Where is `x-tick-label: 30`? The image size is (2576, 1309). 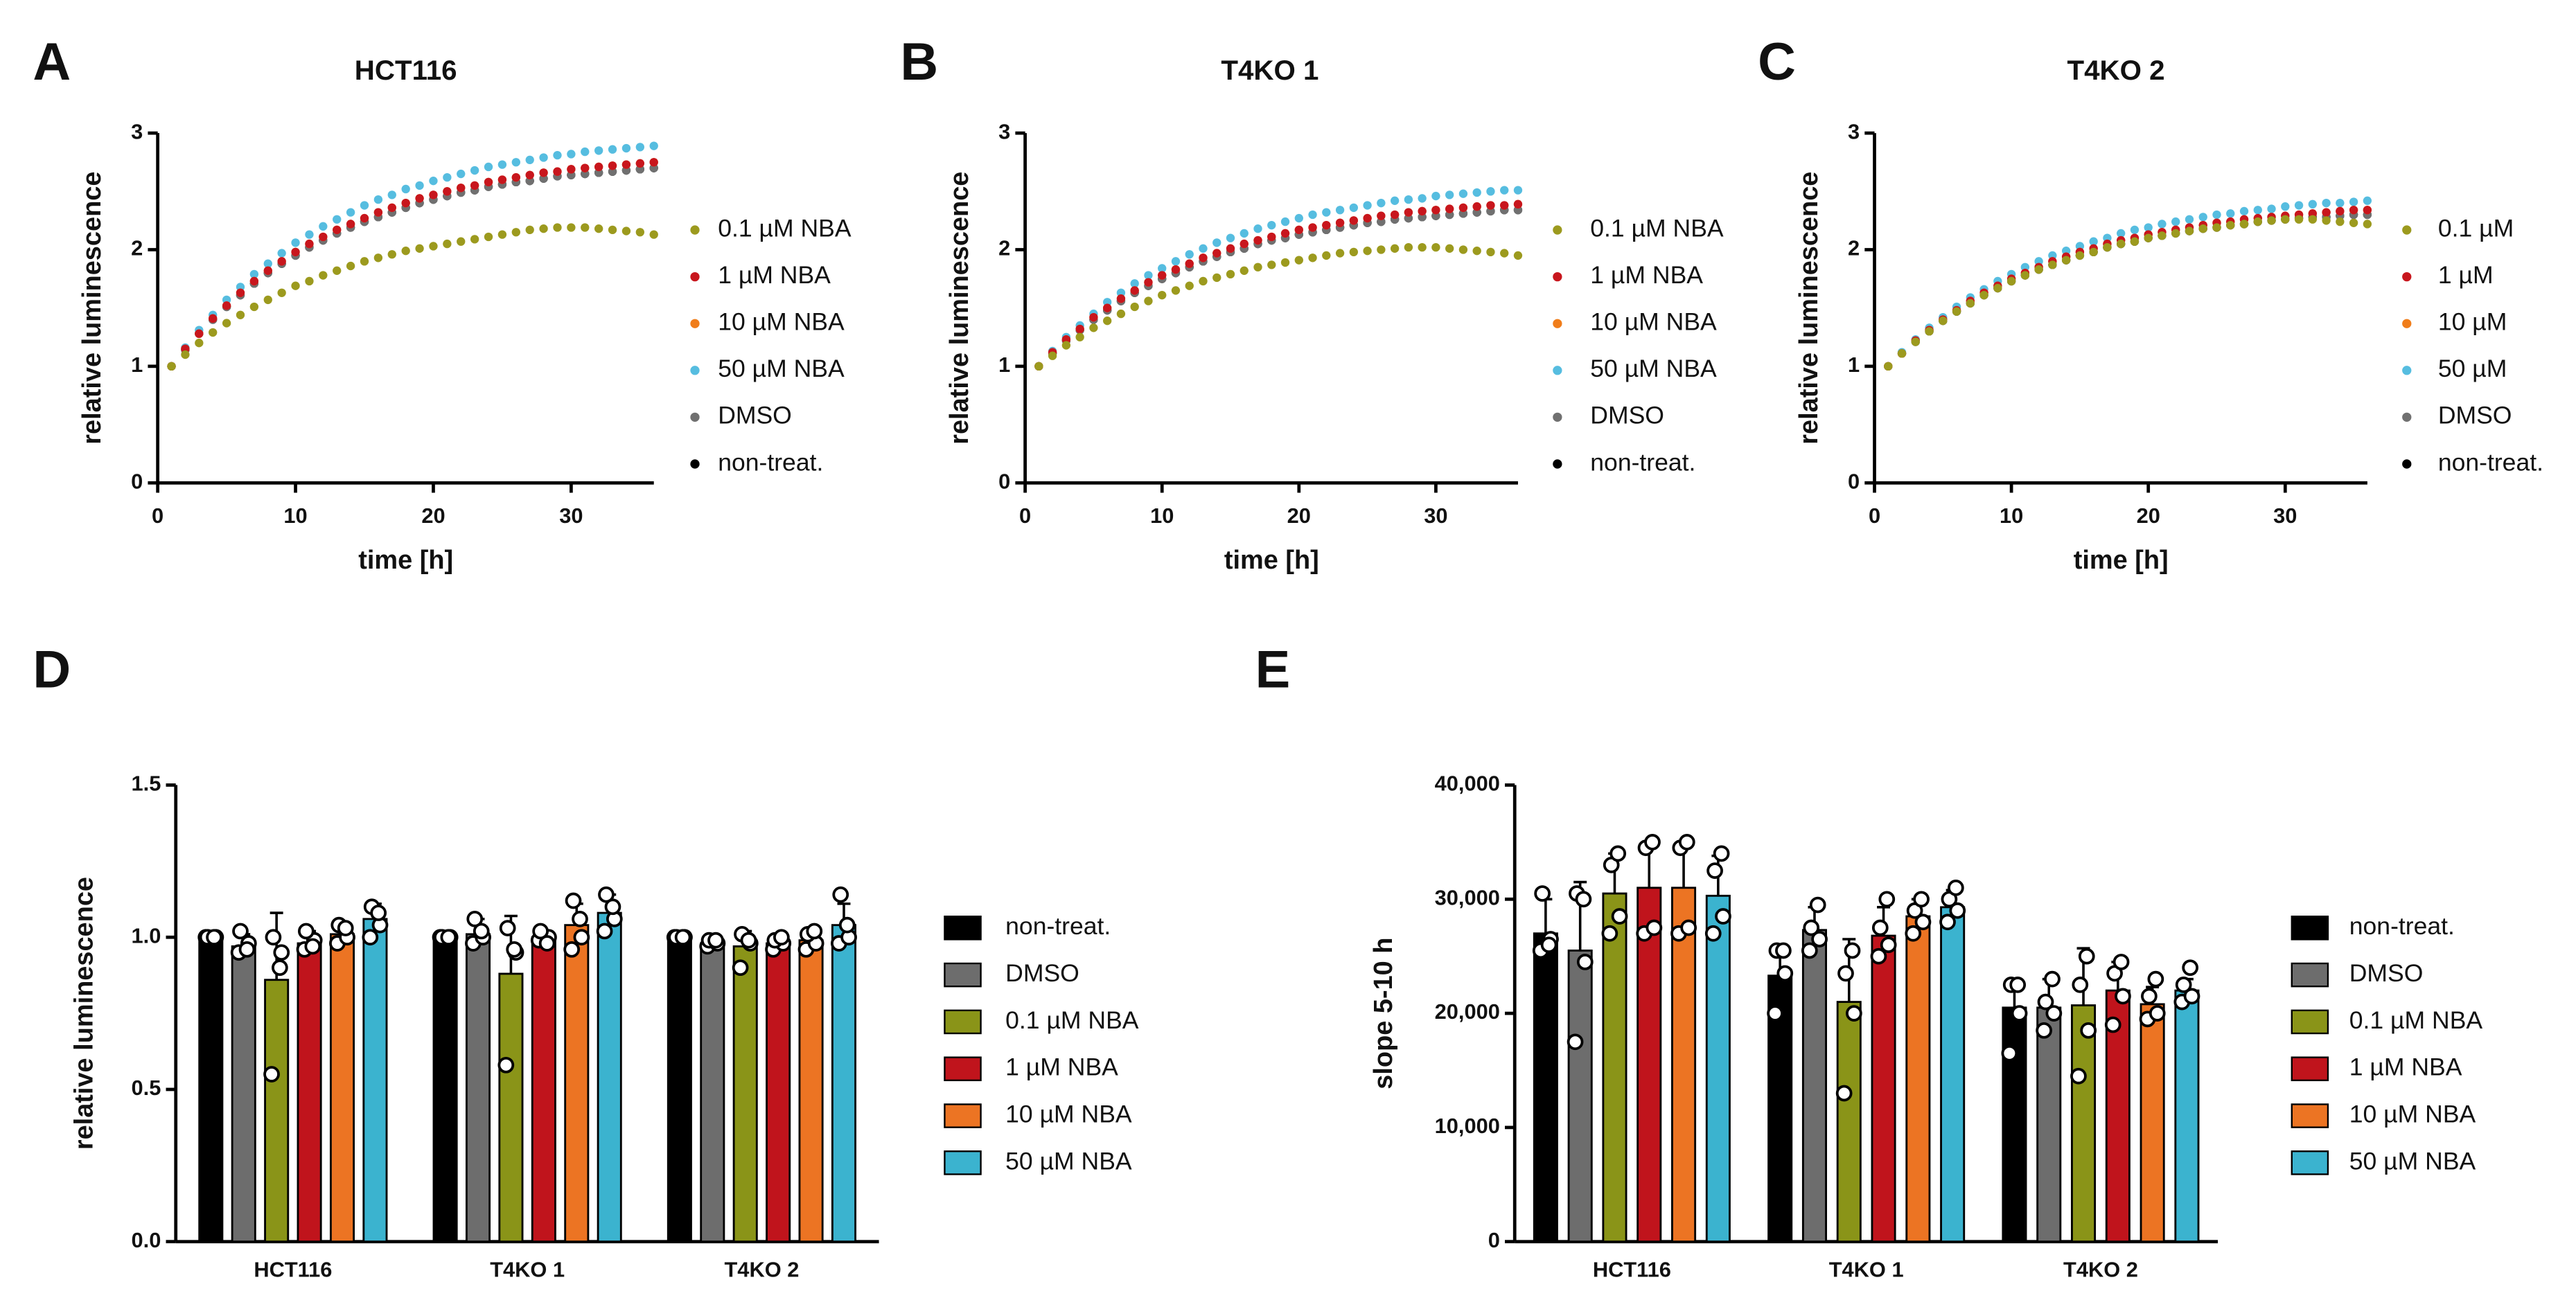
x-tick-label: 30 is located at coordinates (2285, 516).